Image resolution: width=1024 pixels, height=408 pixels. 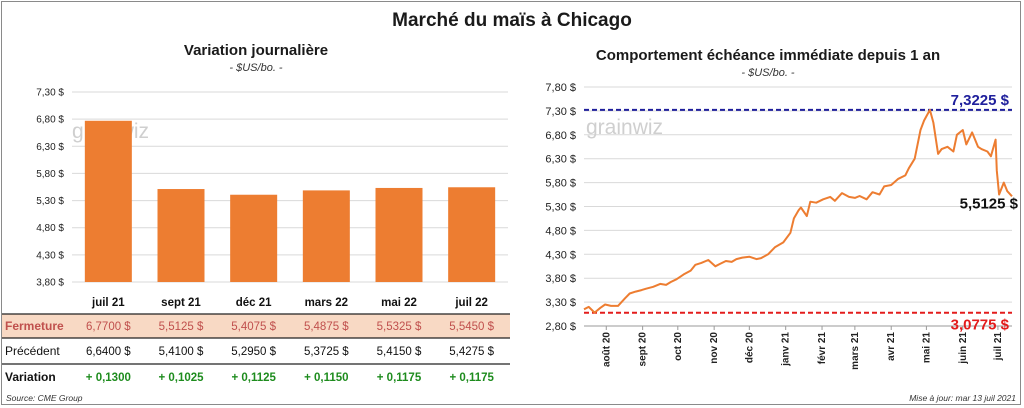 I want to click on x-tick-label: juil 21, so click(x=998, y=347).